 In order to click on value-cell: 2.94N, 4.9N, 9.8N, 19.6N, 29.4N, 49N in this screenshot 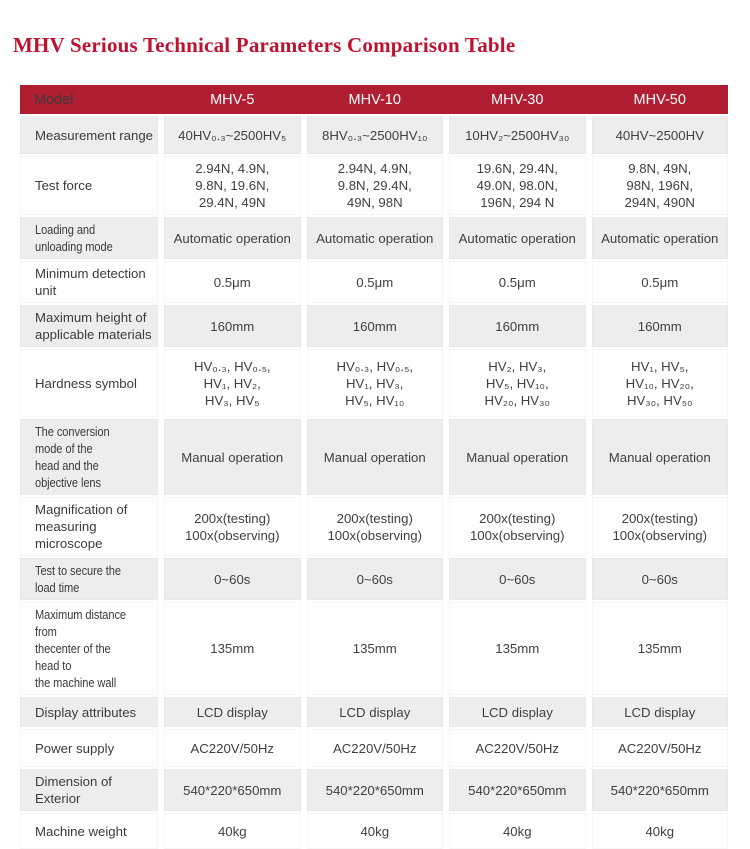, I will do `click(232, 185)`.